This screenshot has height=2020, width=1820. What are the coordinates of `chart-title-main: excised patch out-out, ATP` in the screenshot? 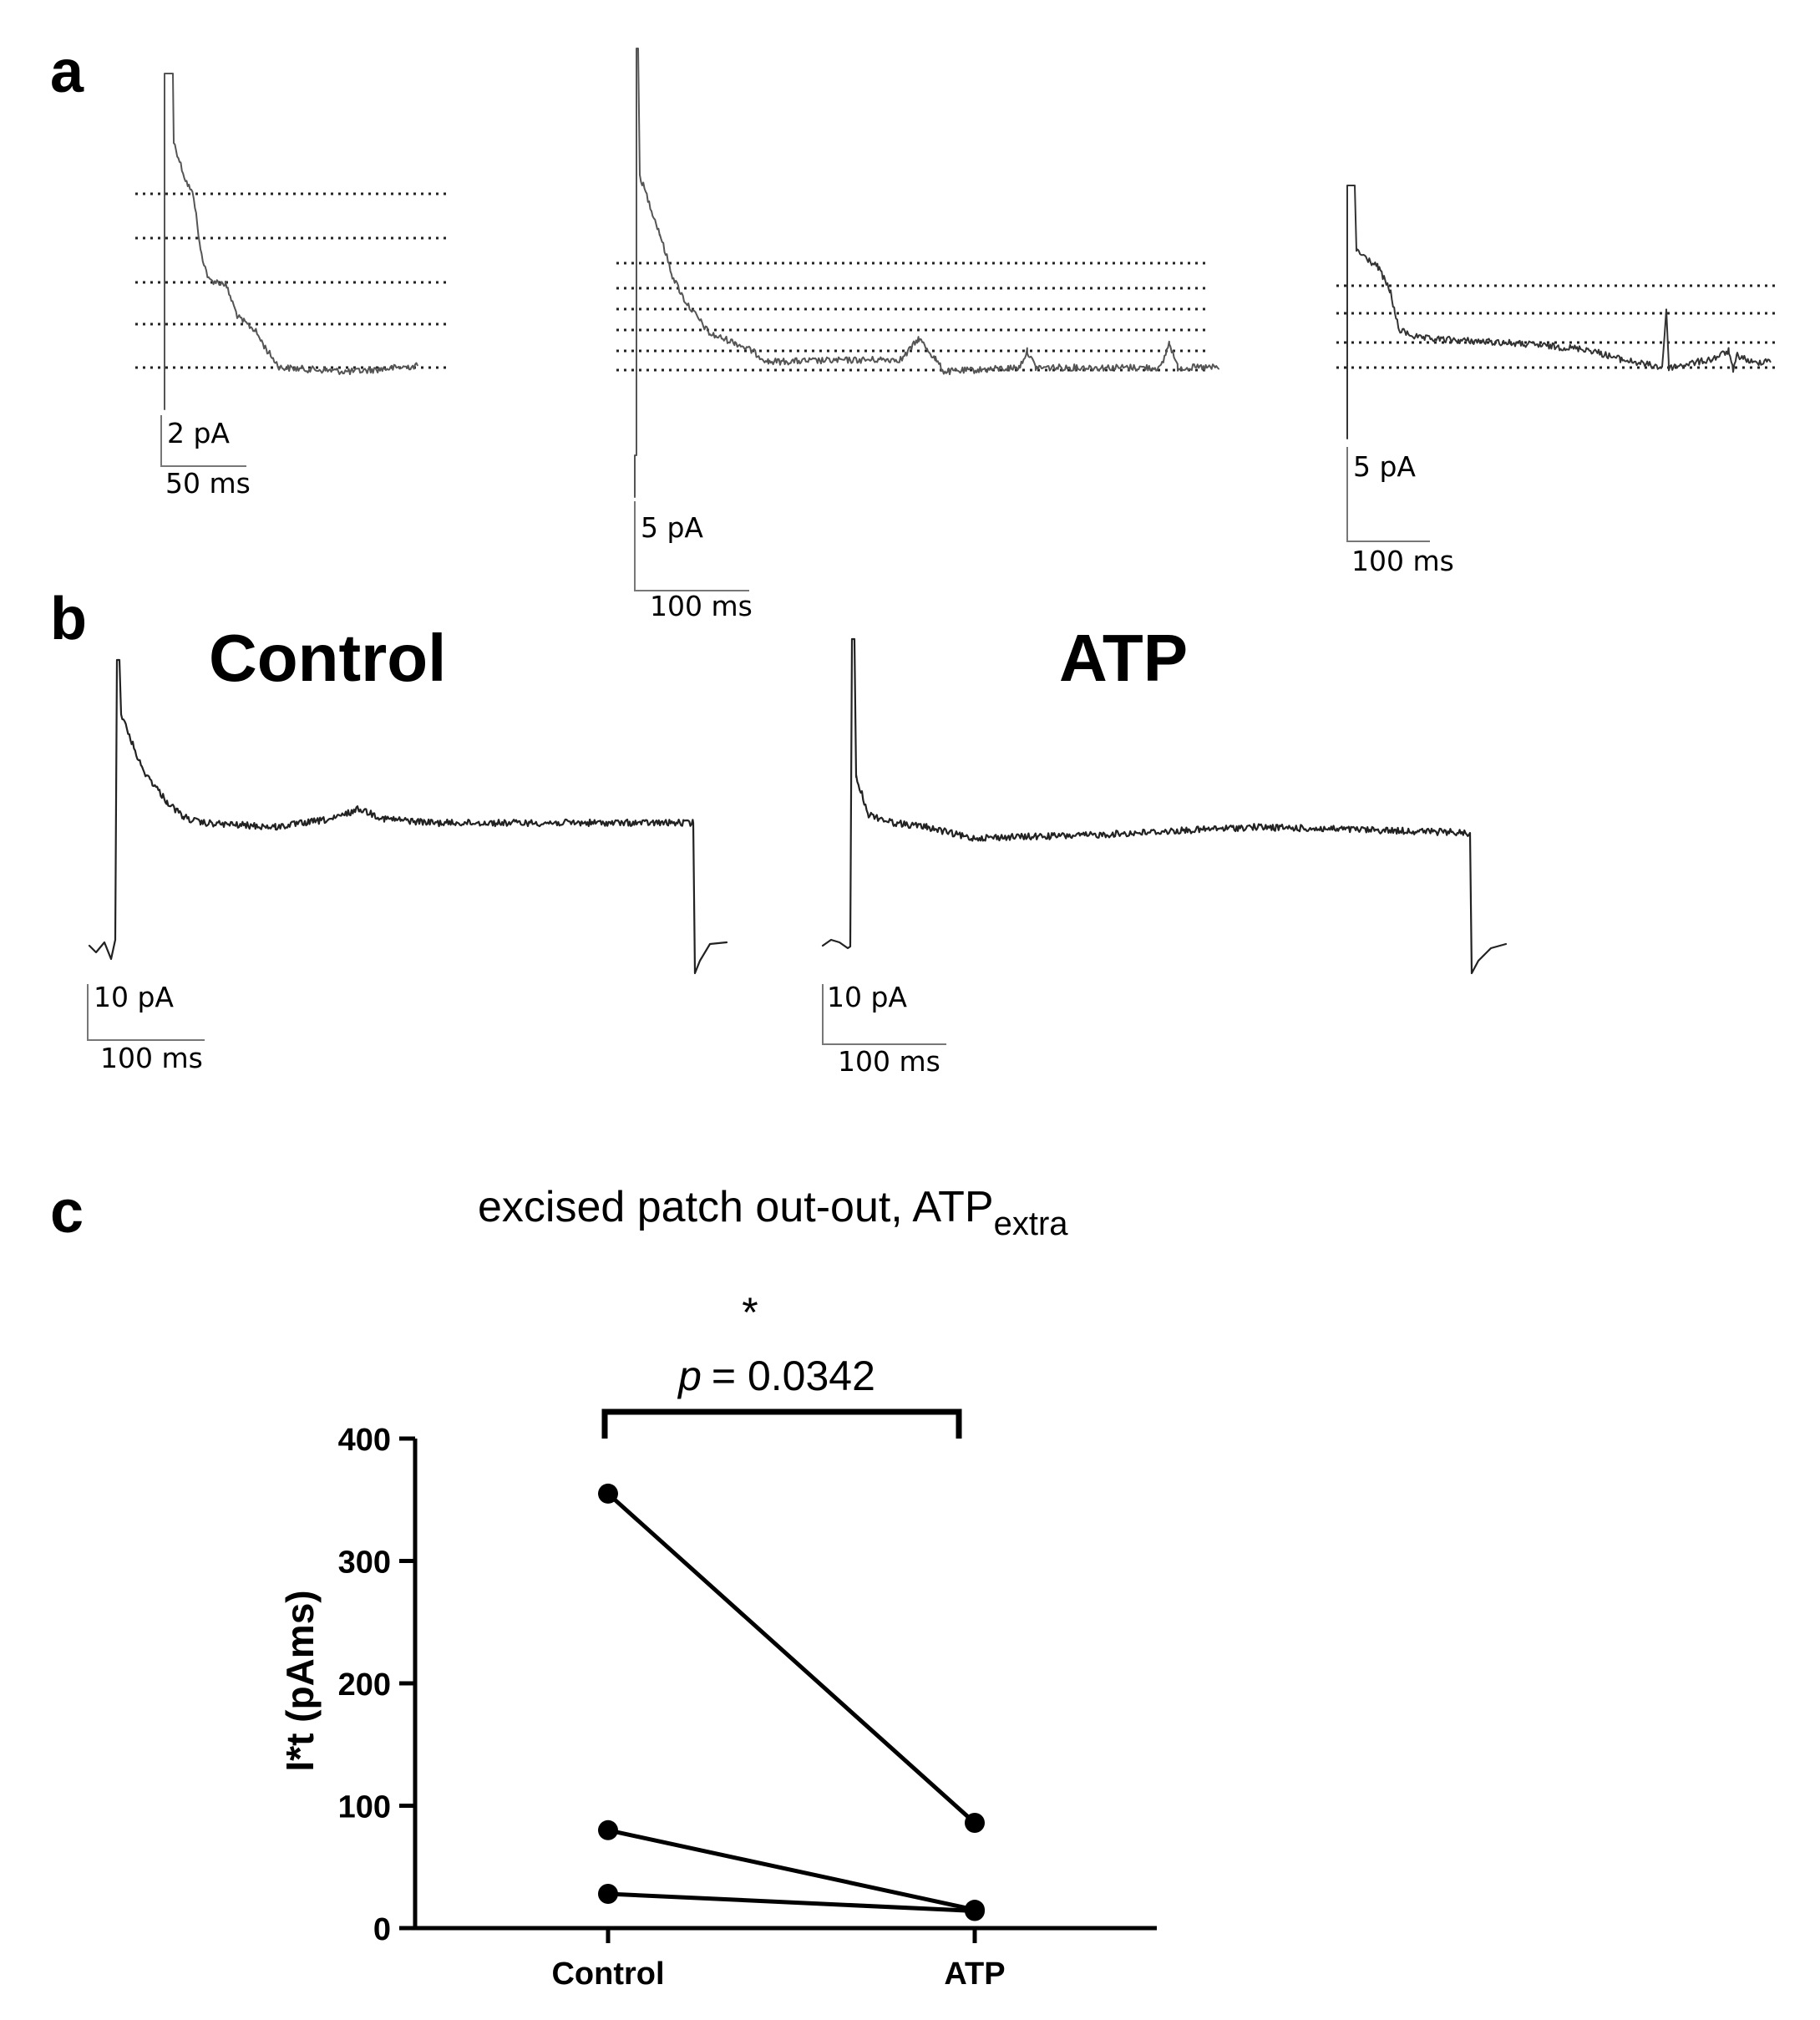 It's located at (736, 1207).